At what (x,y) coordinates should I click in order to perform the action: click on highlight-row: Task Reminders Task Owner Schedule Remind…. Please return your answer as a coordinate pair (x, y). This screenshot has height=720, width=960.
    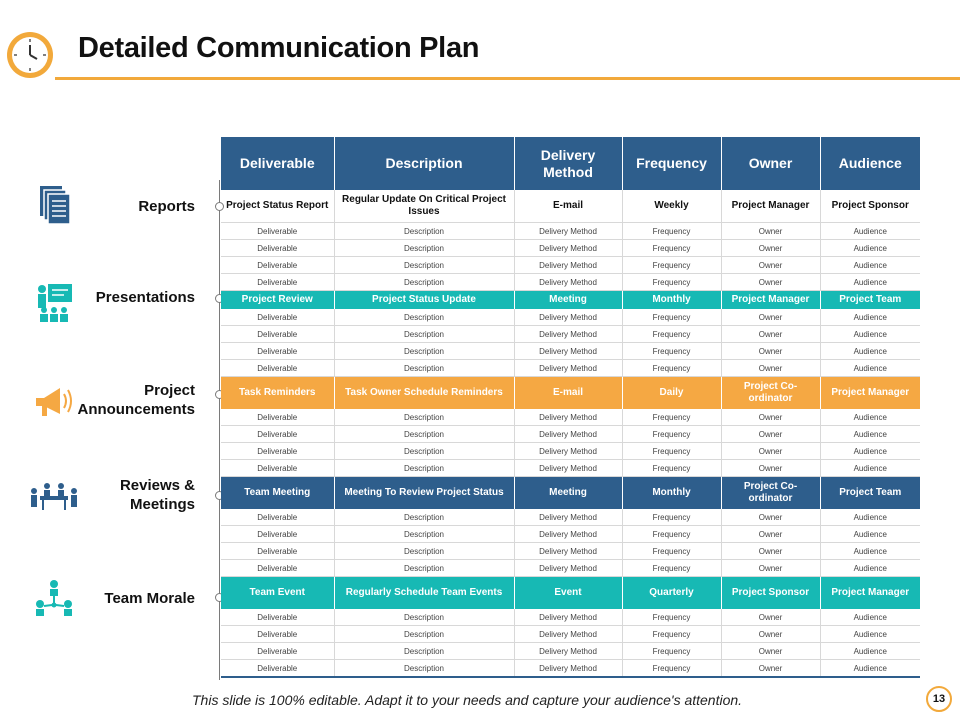
    Looking at the image, I should click on (570, 392).